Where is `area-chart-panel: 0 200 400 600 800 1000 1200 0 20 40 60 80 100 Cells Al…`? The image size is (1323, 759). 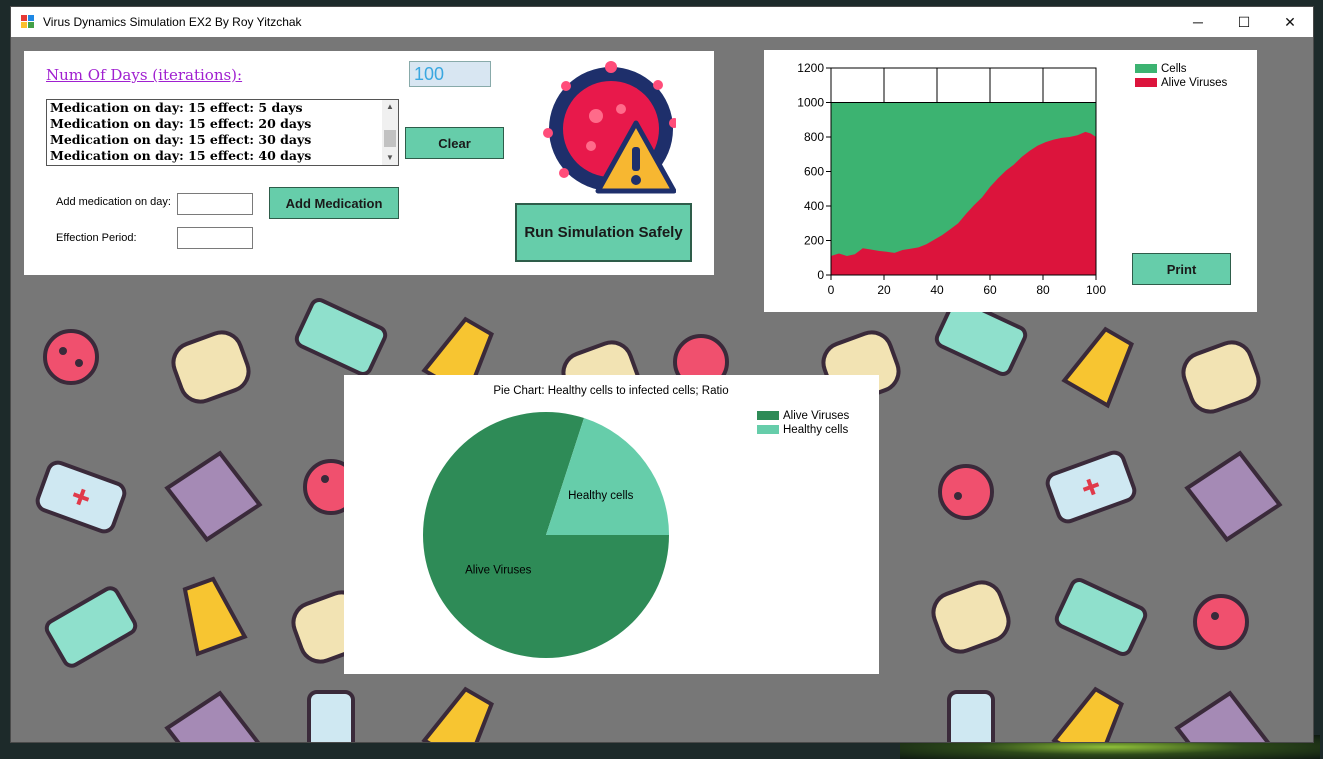 area-chart-panel: 0 200 400 600 800 1000 1200 0 20 40 60 80 100 Cells Al… is located at coordinates (1010, 181).